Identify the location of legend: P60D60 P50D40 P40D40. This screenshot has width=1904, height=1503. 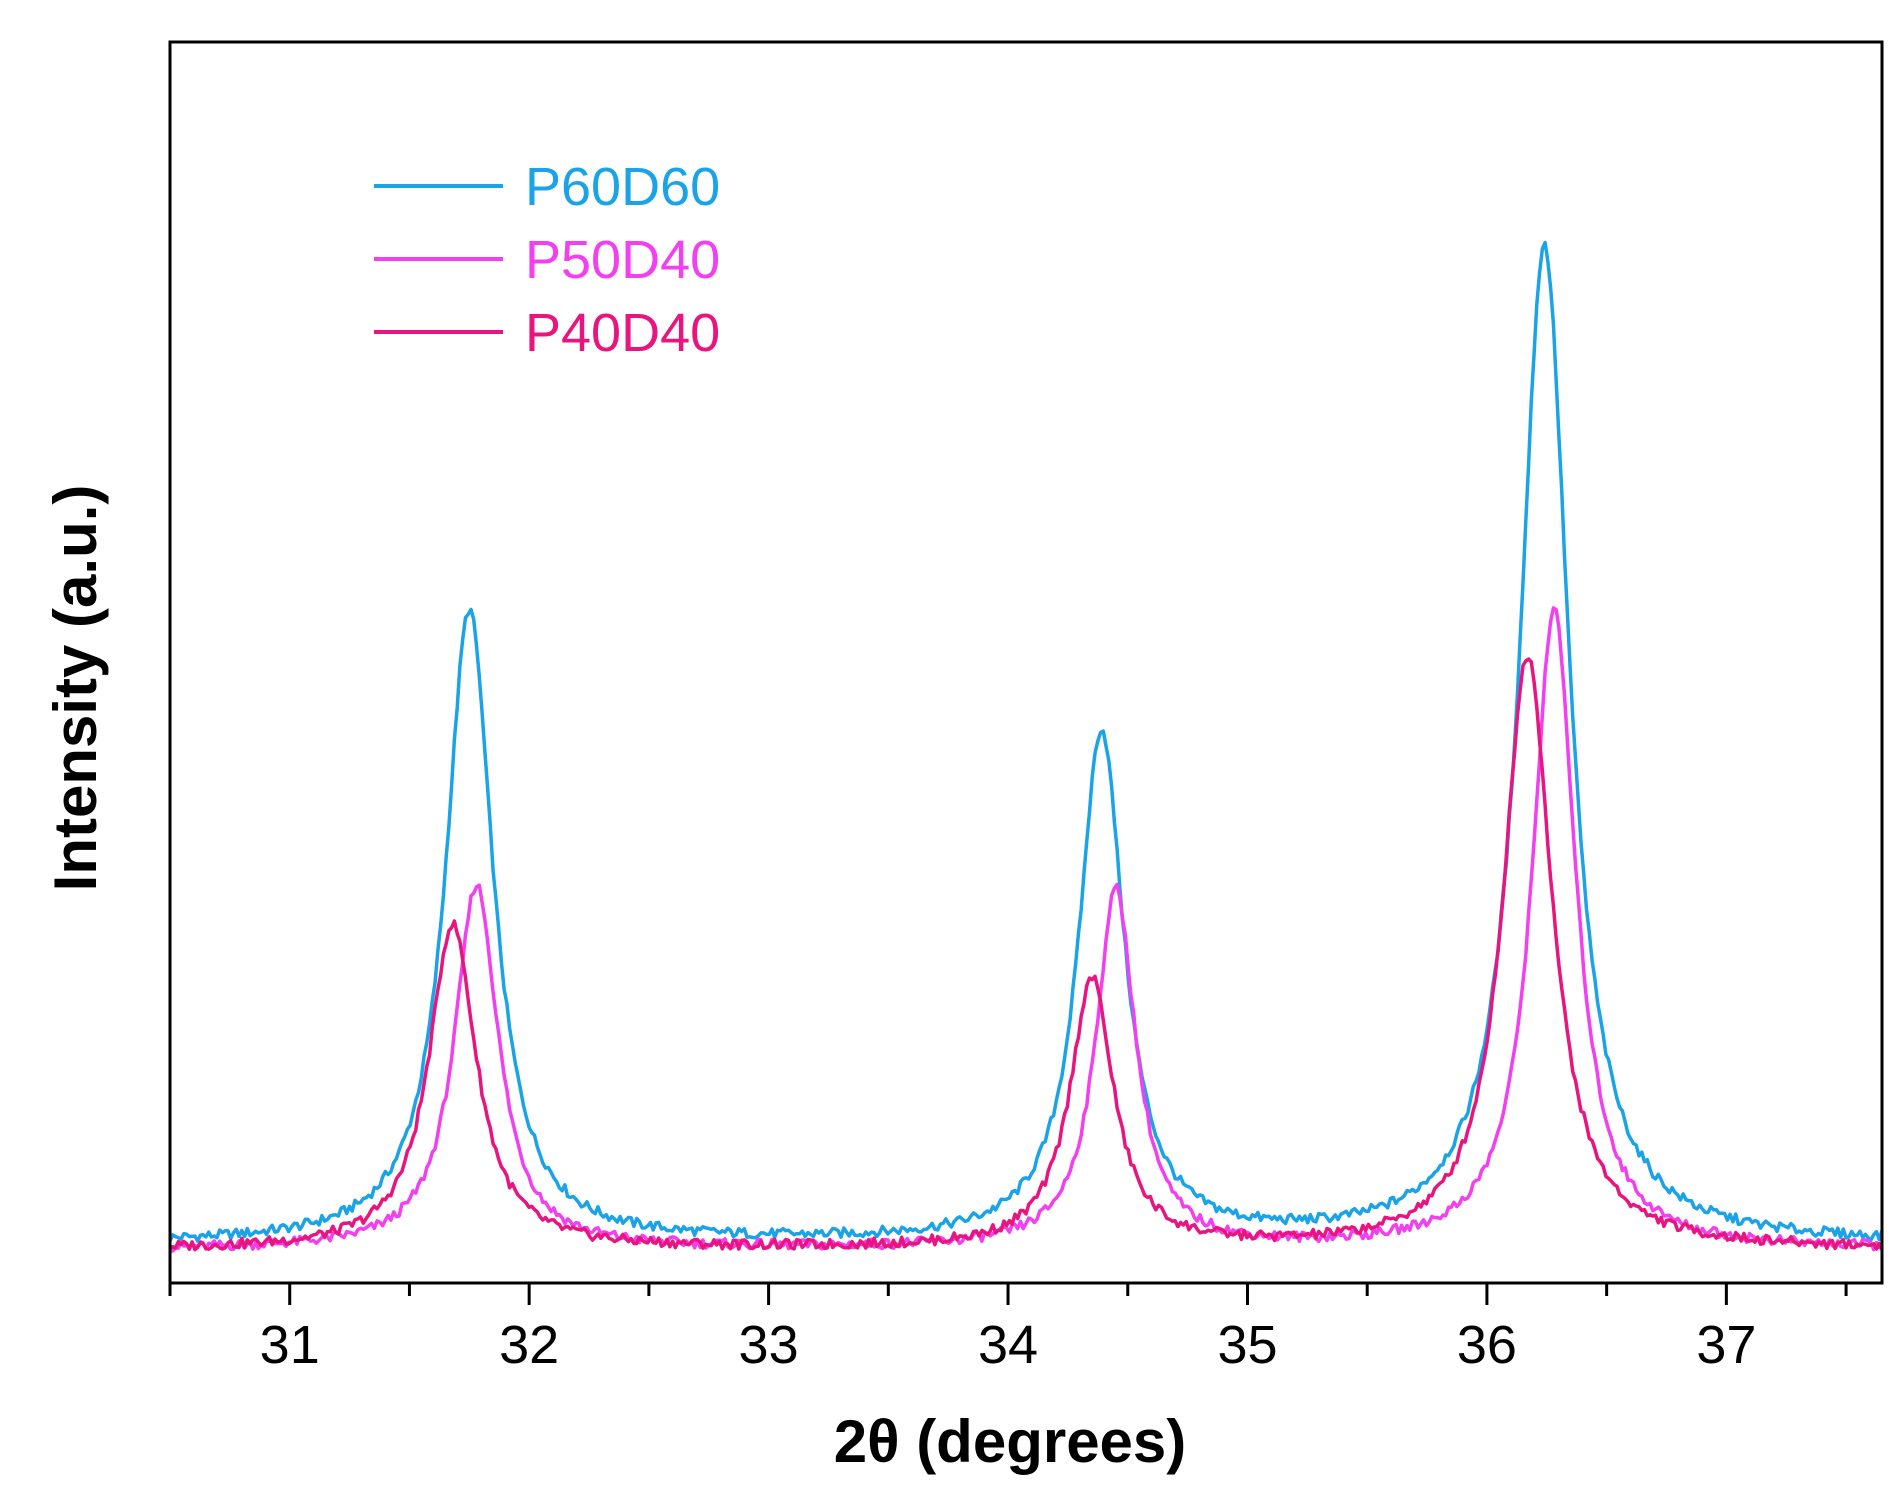
(547, 260).